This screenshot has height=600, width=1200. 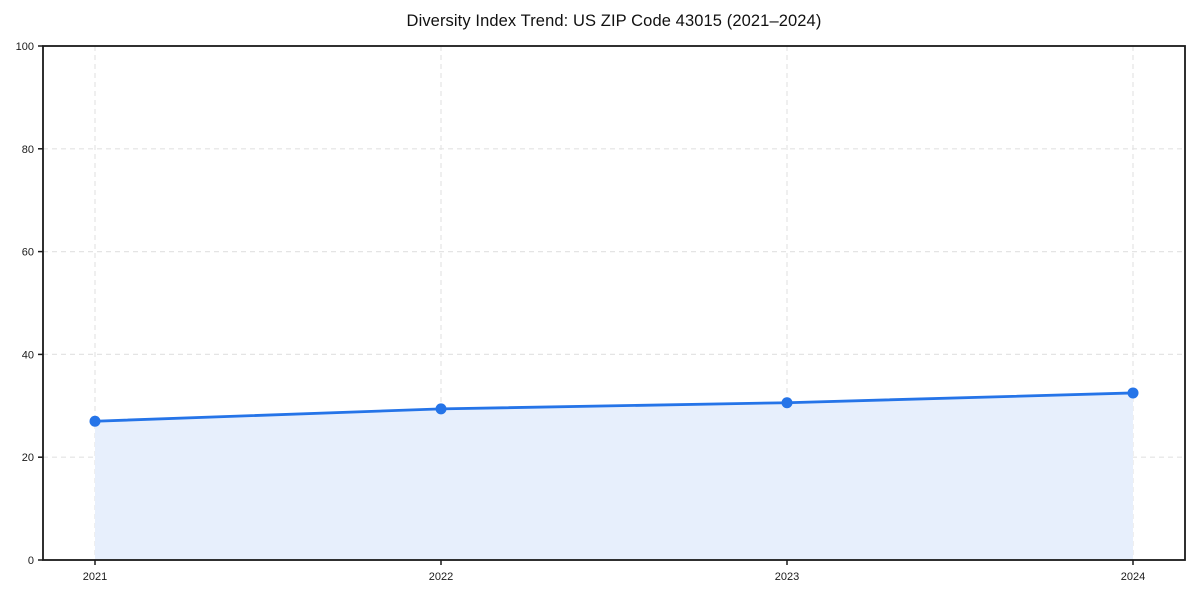 I want to click on x-tick-label: 2021, so click(x=95, y=577).